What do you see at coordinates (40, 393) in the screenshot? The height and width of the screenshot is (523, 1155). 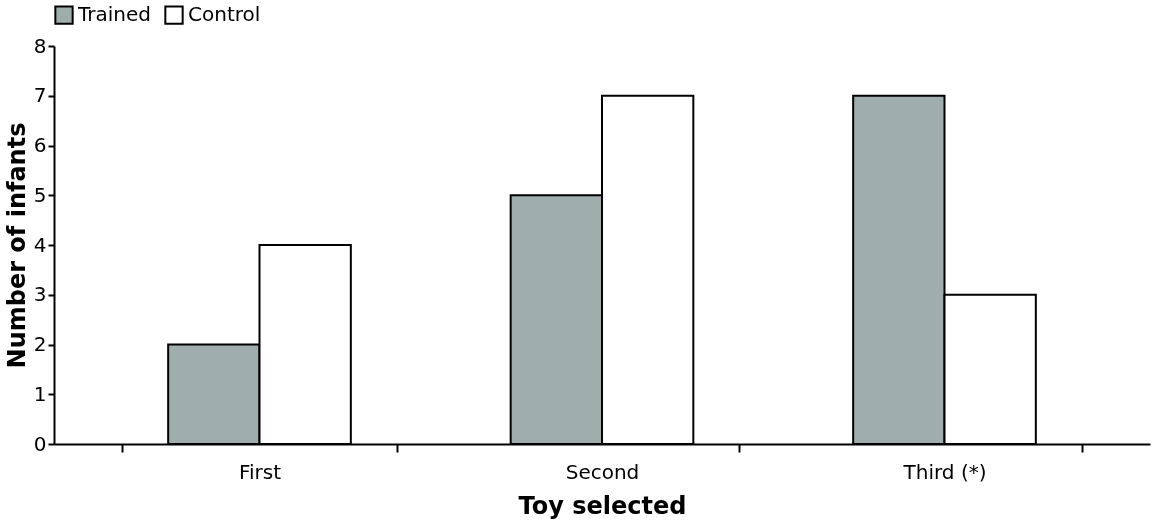 I see `y-tick-label: 1` at bounding box center [40, 393].